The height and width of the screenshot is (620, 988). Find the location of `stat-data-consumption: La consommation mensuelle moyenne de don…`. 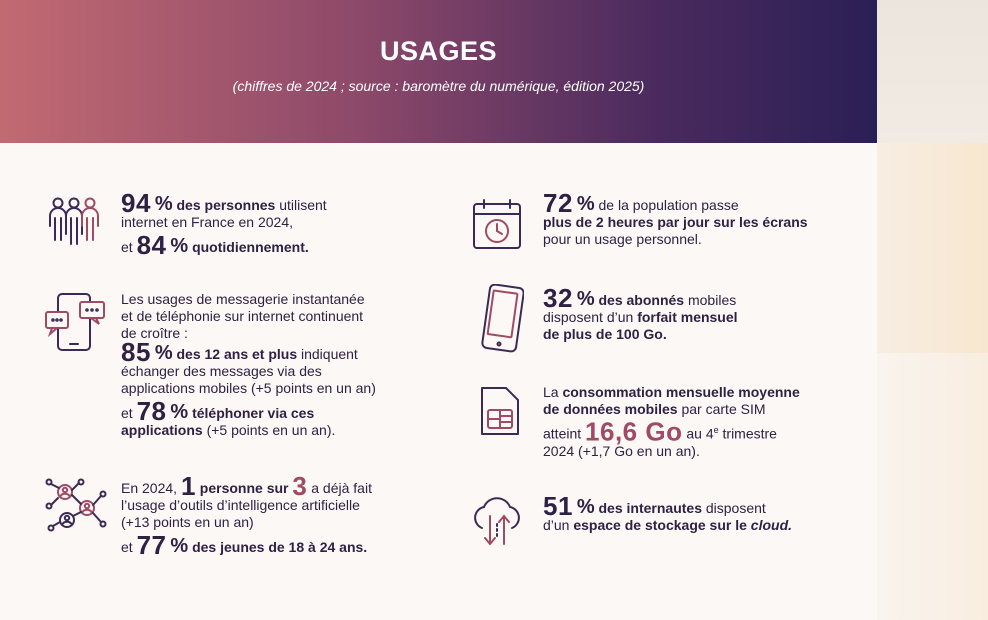

stat-data-consumption: La consommation mensuelle moyenne de don… is located at coordinates (671, 422).